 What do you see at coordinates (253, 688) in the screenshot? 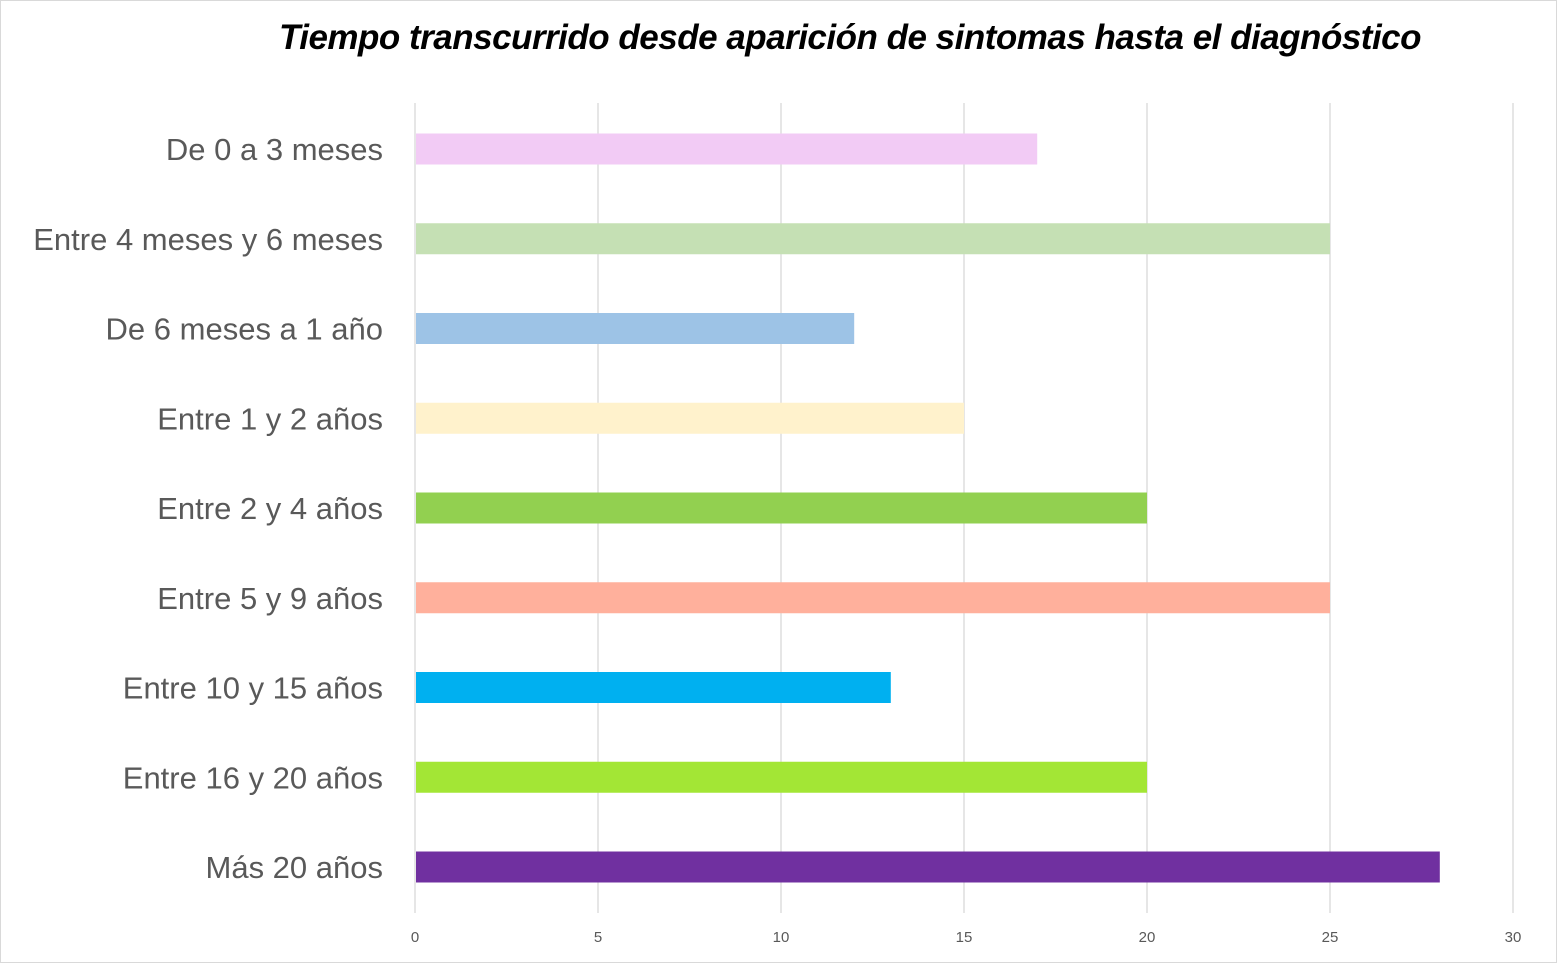
I see `category-label: Entre 10 y 15 años` at bounding box center [253, 688].